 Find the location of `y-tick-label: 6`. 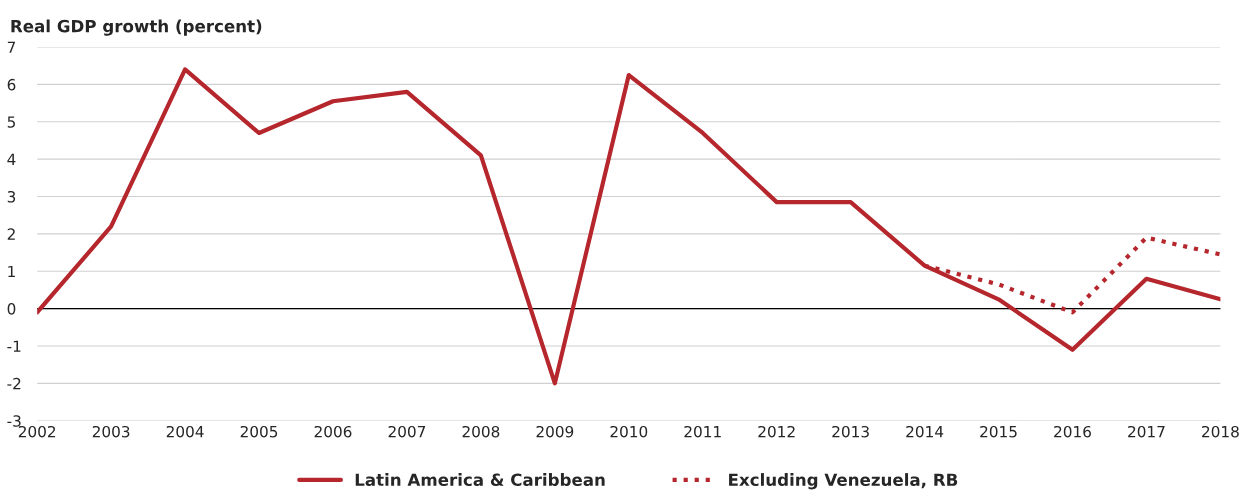

y-tick-label: 6 is located at coordinates (11, 84).